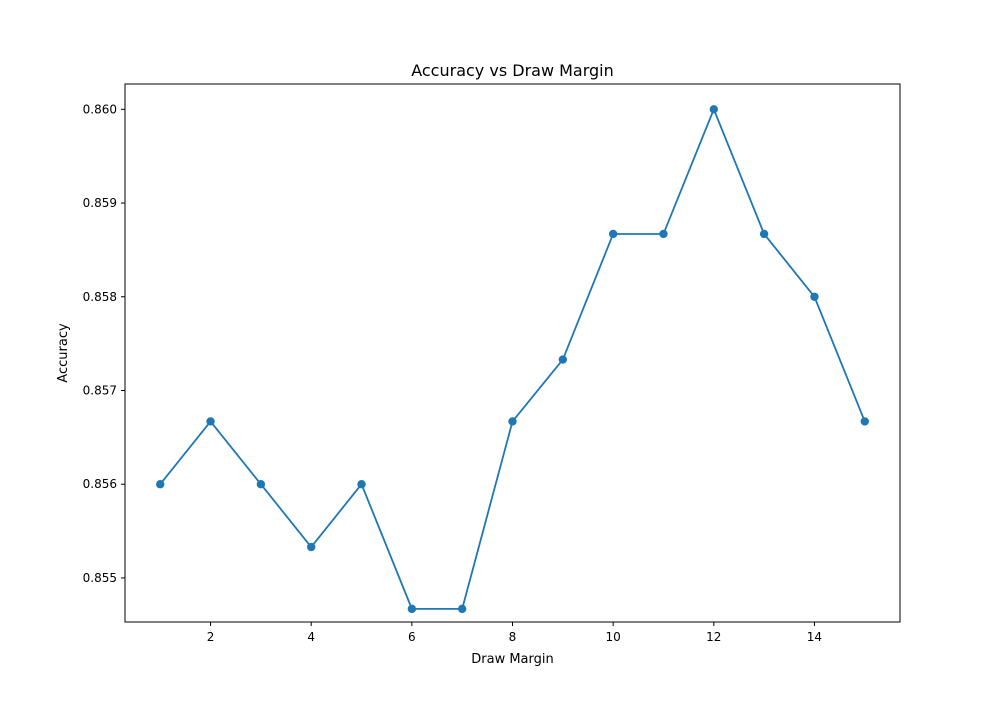  What do you see at coordinates (512, 659) in the screenshot?
I see `x-axis-label: Draw Margin` at bounding box center [512, 659].